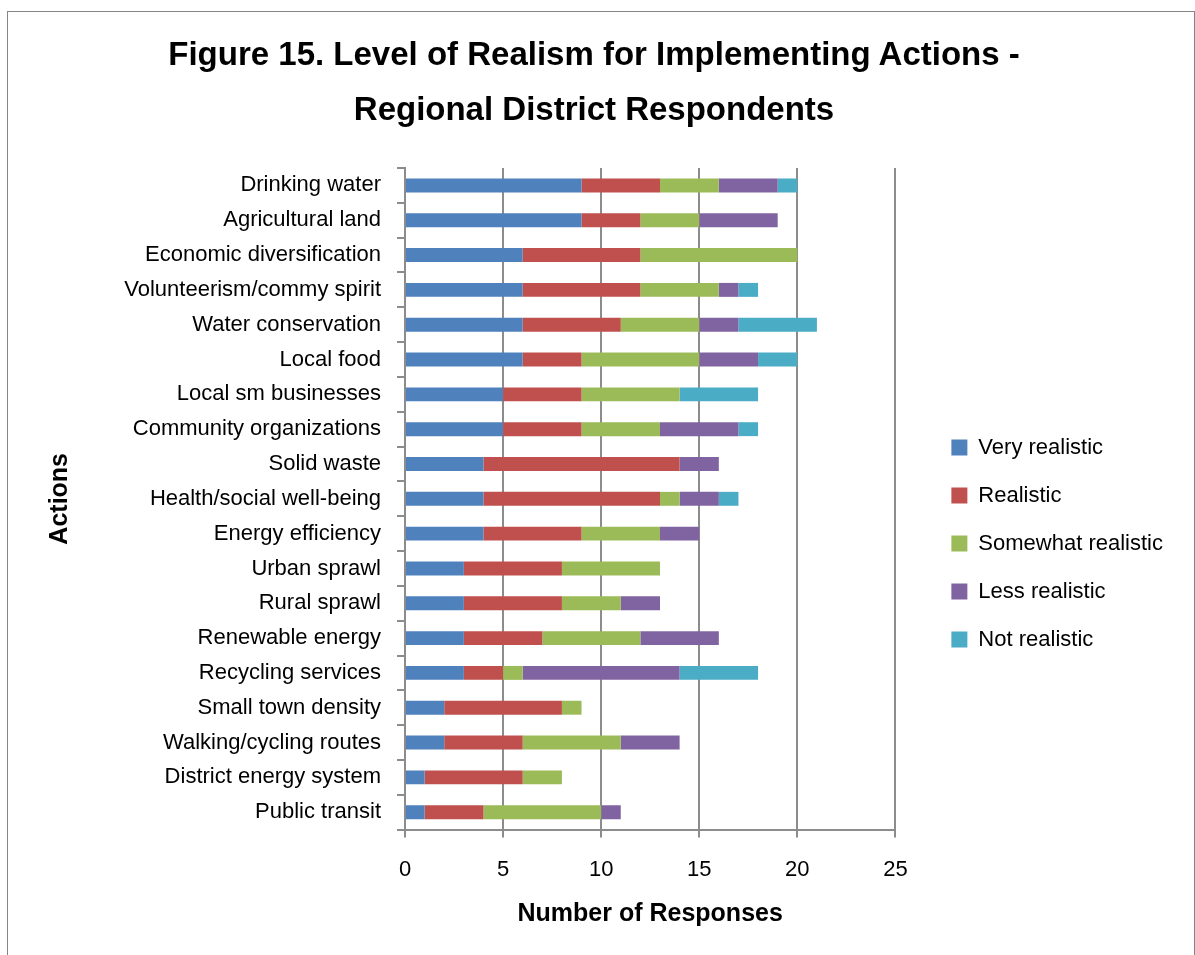 Image resolution: width=1195 pixels, height=955 pixels. I want to click on y-tick-label: Community organizations, so click(256, 428).